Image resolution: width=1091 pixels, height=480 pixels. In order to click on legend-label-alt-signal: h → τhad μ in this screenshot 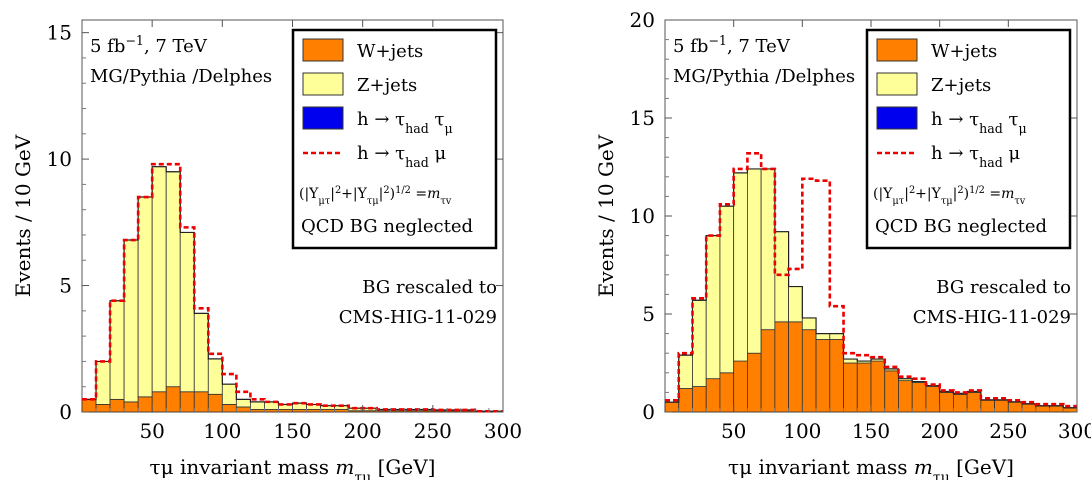, I will do `click(975, 156)`.